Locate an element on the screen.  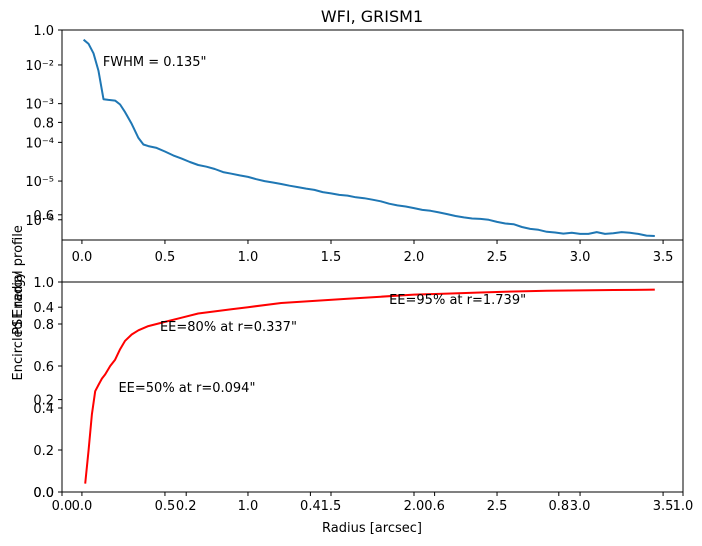
ee-annotation: EE=80% at r=0.337" is located at coordinates (228, 327).